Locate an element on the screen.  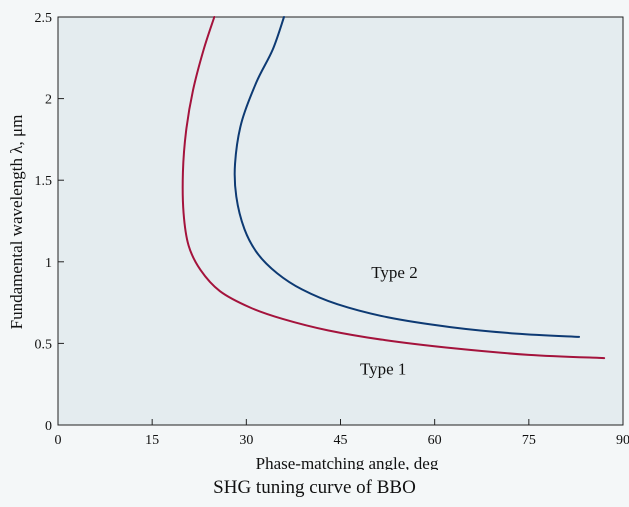
y-tick-label: 0.5 is located at coordinates (44, 344).